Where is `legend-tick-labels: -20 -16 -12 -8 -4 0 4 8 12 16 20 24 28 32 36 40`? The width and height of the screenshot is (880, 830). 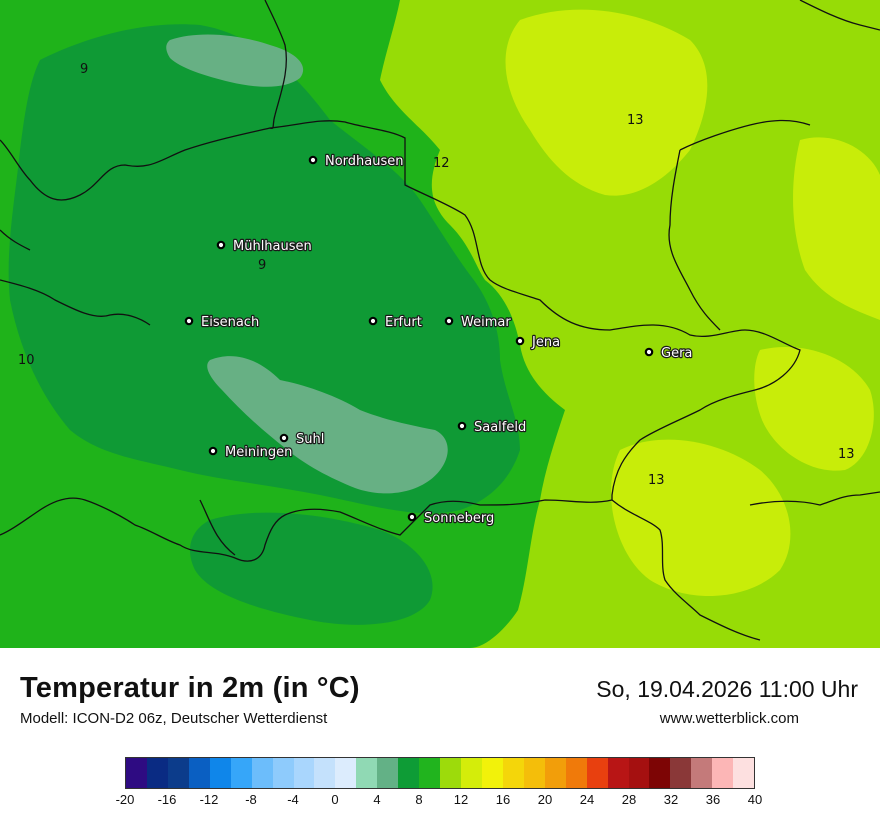
legend-tick-labels: -20 -16 -12 -8 -4 0 4 8 12 16 20 24 28 32 36 40 is located at coordinates (439, 801).